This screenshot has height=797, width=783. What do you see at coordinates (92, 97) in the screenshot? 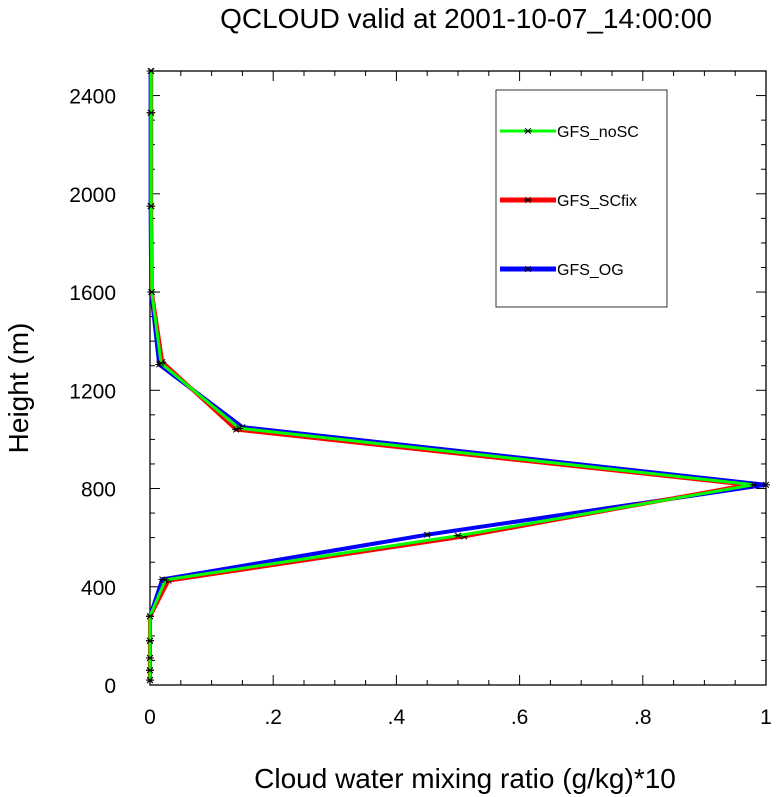
I see `y-tick-label: 2400` at bounding box center [92, 97].